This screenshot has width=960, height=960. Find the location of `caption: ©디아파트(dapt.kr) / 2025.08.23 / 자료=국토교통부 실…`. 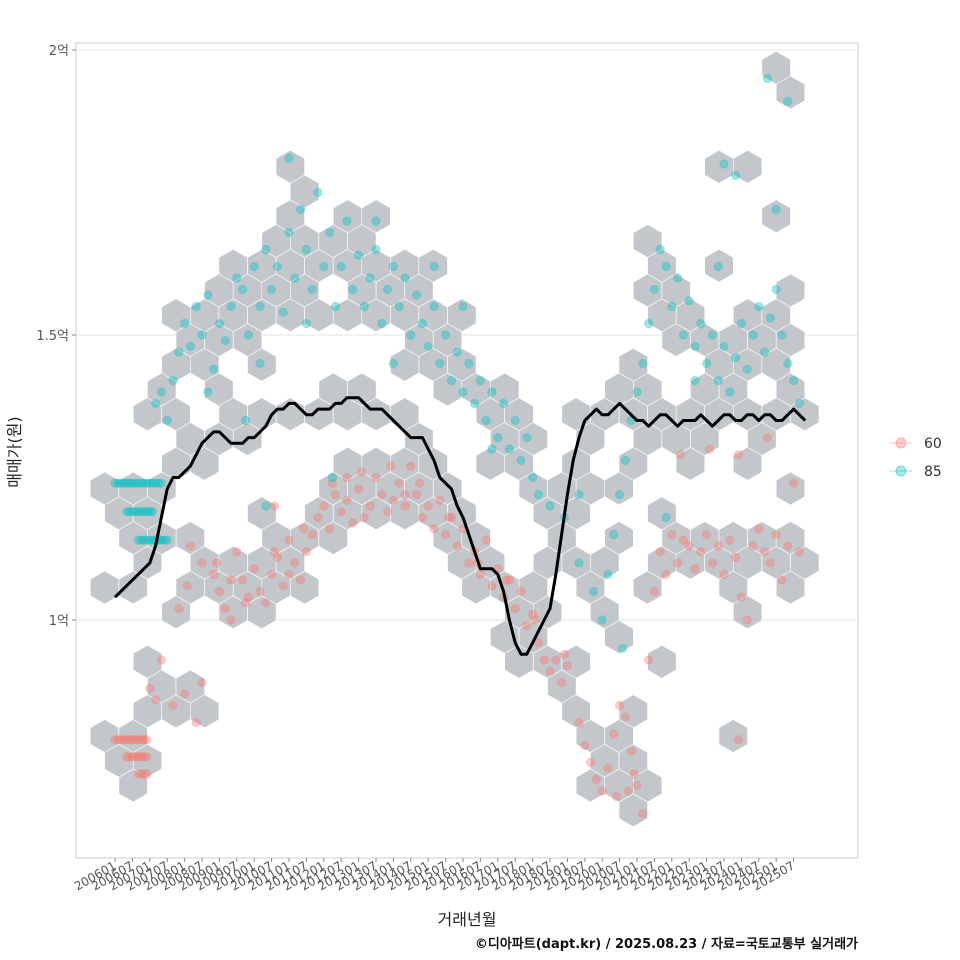

caption: ©디아파트(dapt.kr) / 2025.08.23 / 자료=국토교통부 실… is located at coordinates (666, 944).